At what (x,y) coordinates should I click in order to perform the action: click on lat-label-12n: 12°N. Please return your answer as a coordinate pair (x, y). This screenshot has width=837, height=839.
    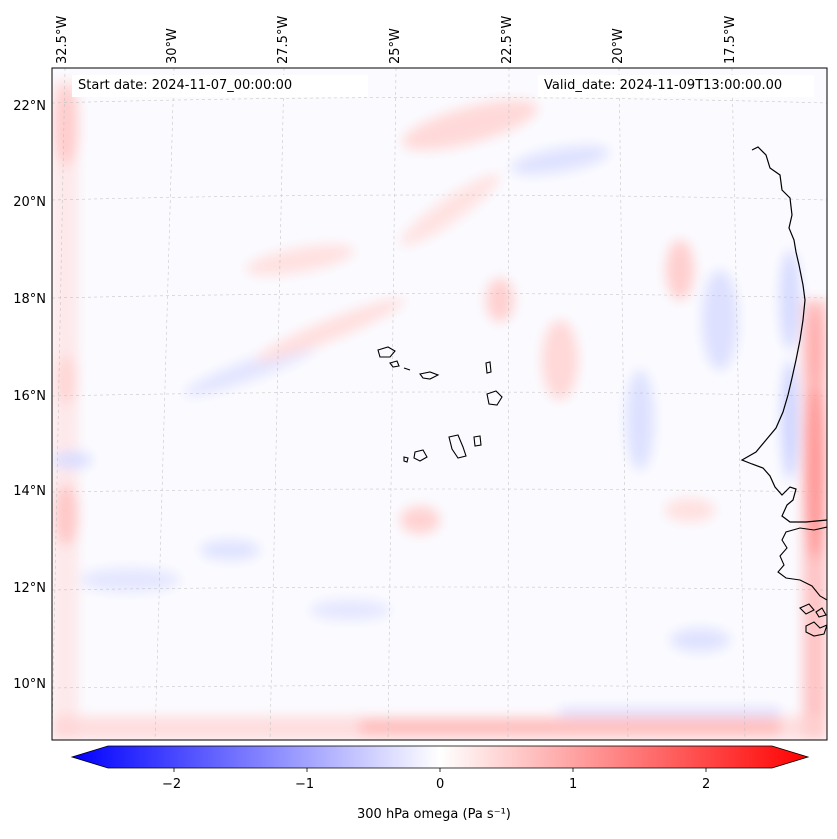
    Looking at the image, I should click on (29, 588).